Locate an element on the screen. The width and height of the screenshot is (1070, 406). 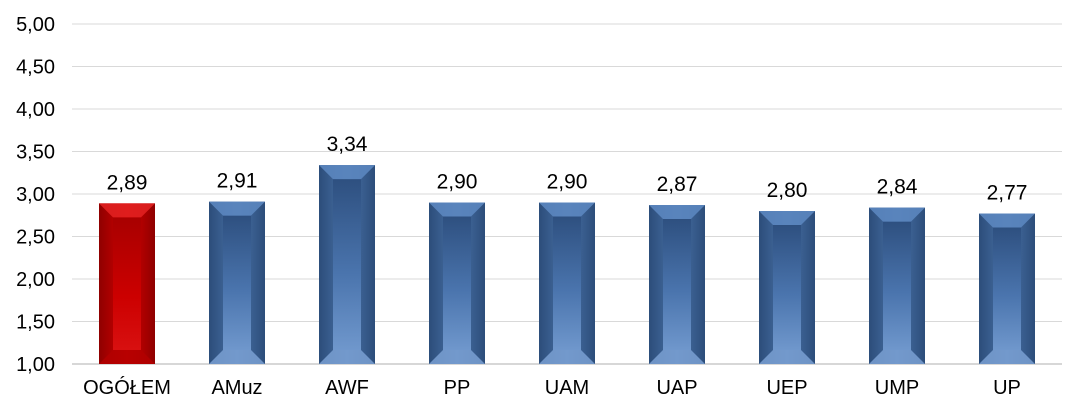
category-label: UEP is located at coordinates (786, 388).